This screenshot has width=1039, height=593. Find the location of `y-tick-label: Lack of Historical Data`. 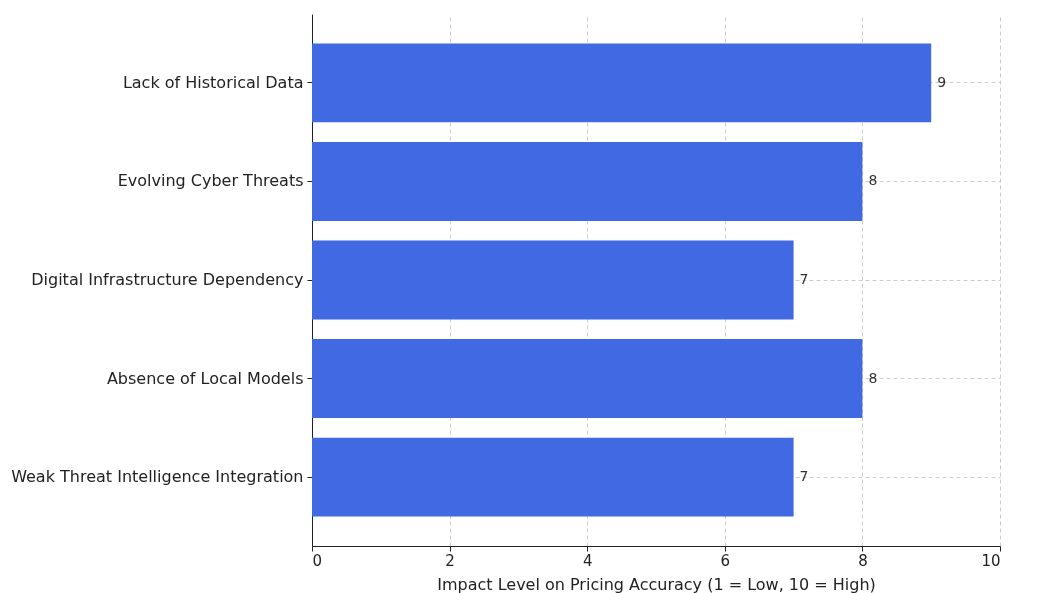

y-tick-label: Lack of Historical Data is located at coordinates (213, 82).